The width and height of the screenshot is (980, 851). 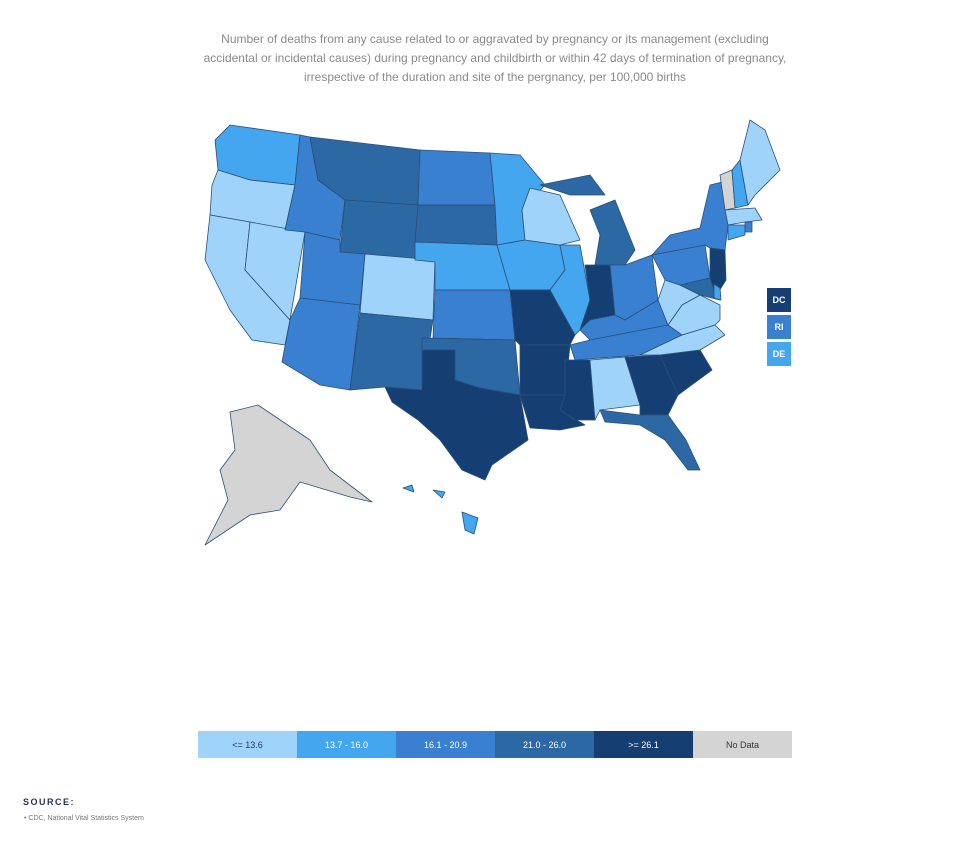 I want to click on source-item: • CDC, National Vital Statistics System, so click(x=84, y=818).